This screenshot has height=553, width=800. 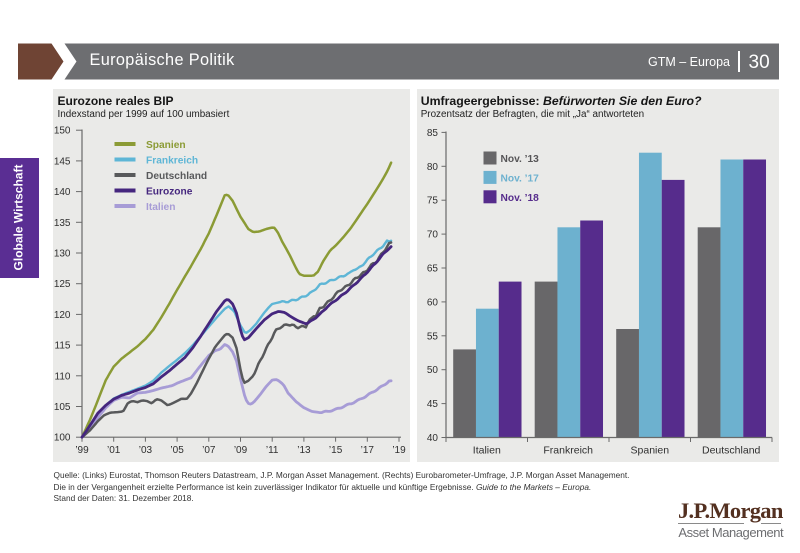 What do you see at coordinates (169, 191) in the screenshot?
I see `svg-text: Eurozone` at bounding box center [169, 191].